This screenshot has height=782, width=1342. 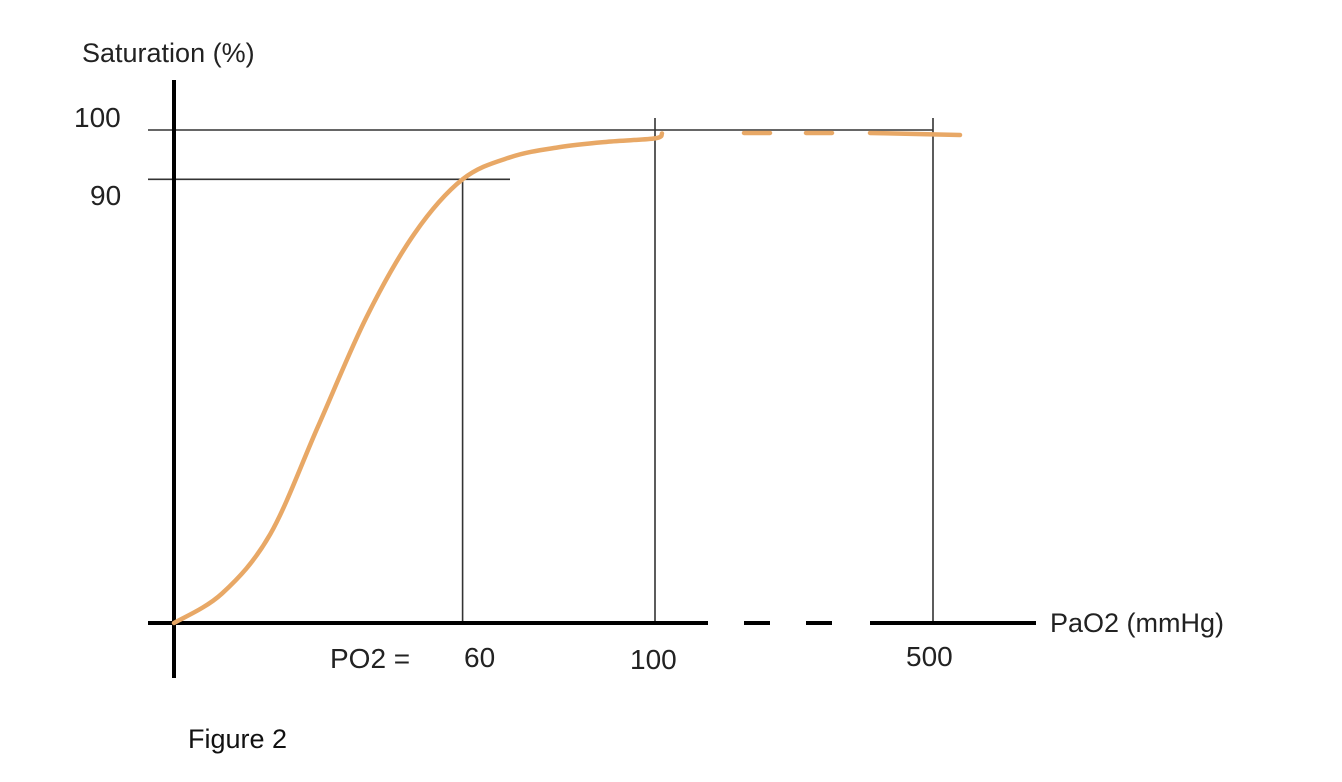 I want to click on y-tick-label-100: 100, so click(x=97, y=117).